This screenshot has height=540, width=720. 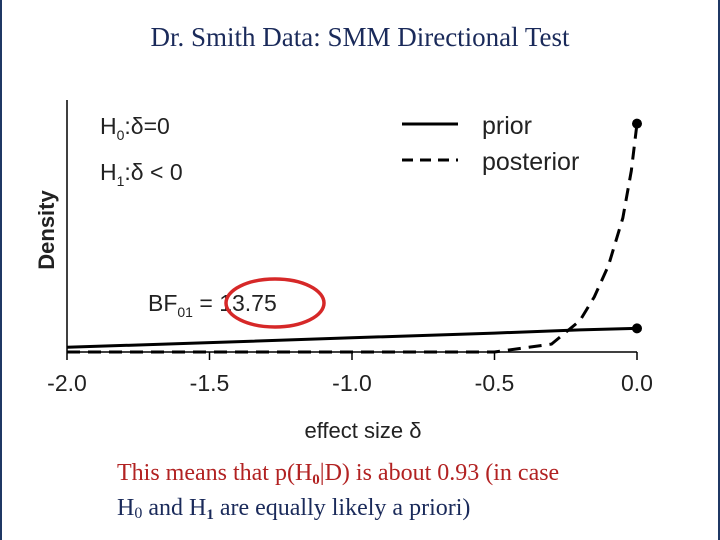 I want to click on x-ticks: -2.0 -1.5 -1.0 -0.5 0.0, so click(x=350, y=374).